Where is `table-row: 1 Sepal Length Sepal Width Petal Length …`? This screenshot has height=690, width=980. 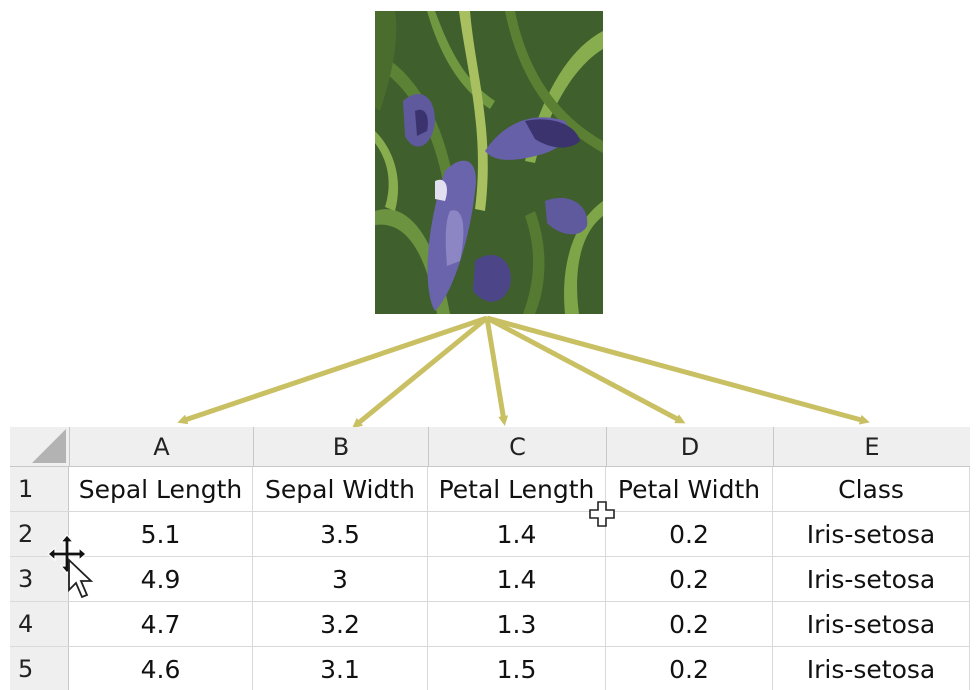
table-row: 1 Sepal Length Sepal Width Petal Length … is located at coordinates (490, 489).